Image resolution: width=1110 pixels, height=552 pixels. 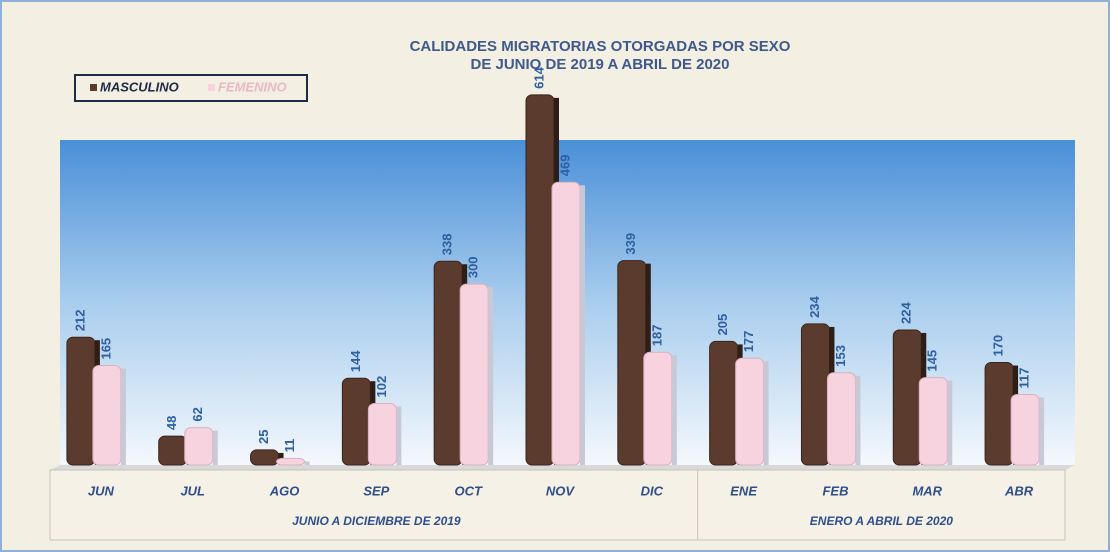 I want to click on x-tick-label: MAR, so click(x=927, y=490).